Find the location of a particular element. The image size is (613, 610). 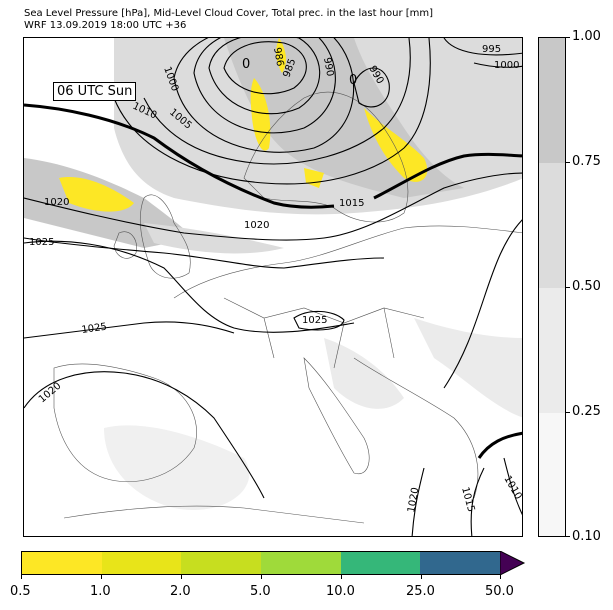

front-line-main is located at coordinates (179, 156).